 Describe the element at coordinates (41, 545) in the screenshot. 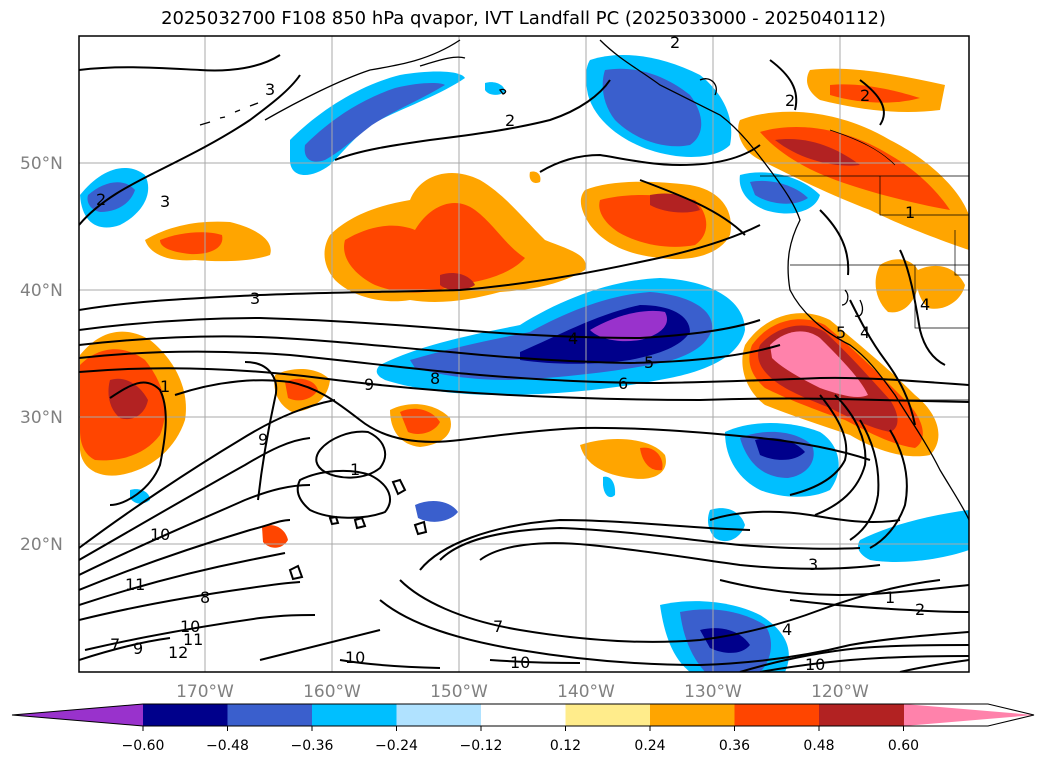

I see `lat-label: 20°N` at that location.